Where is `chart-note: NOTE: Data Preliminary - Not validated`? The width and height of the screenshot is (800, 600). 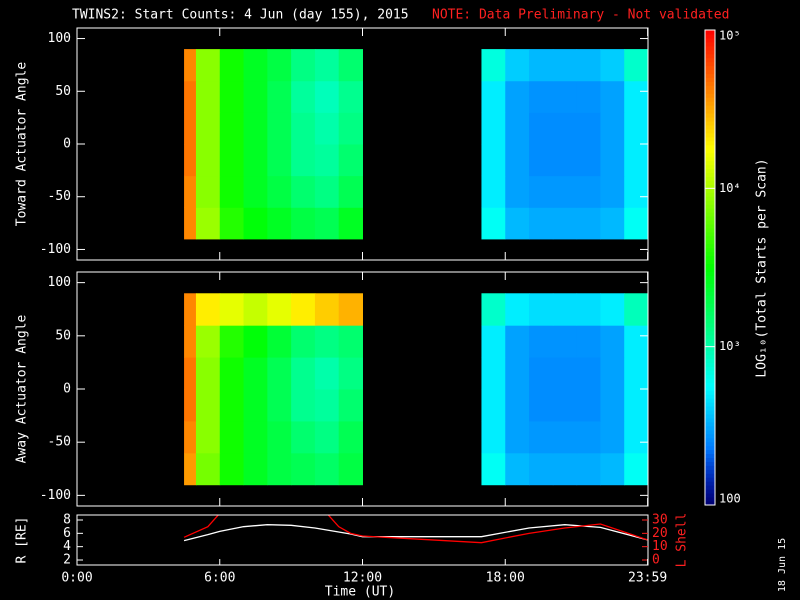 chart-note: NOTE: Data Preliminary - Not validated is located at coordinates (580, 15).